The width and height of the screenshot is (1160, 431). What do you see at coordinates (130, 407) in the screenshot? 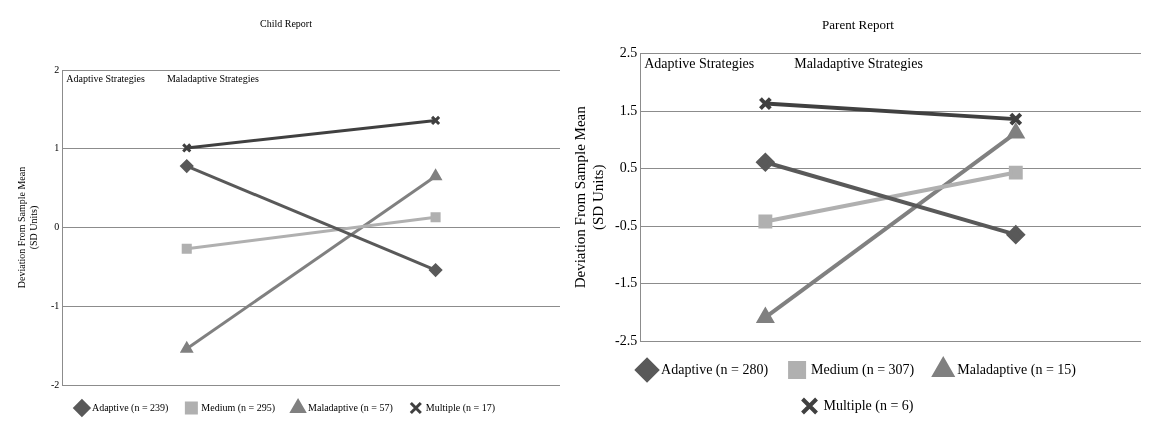
I see `legend-label: Adaptive (n = 239)` at bounding box center [130, 407].